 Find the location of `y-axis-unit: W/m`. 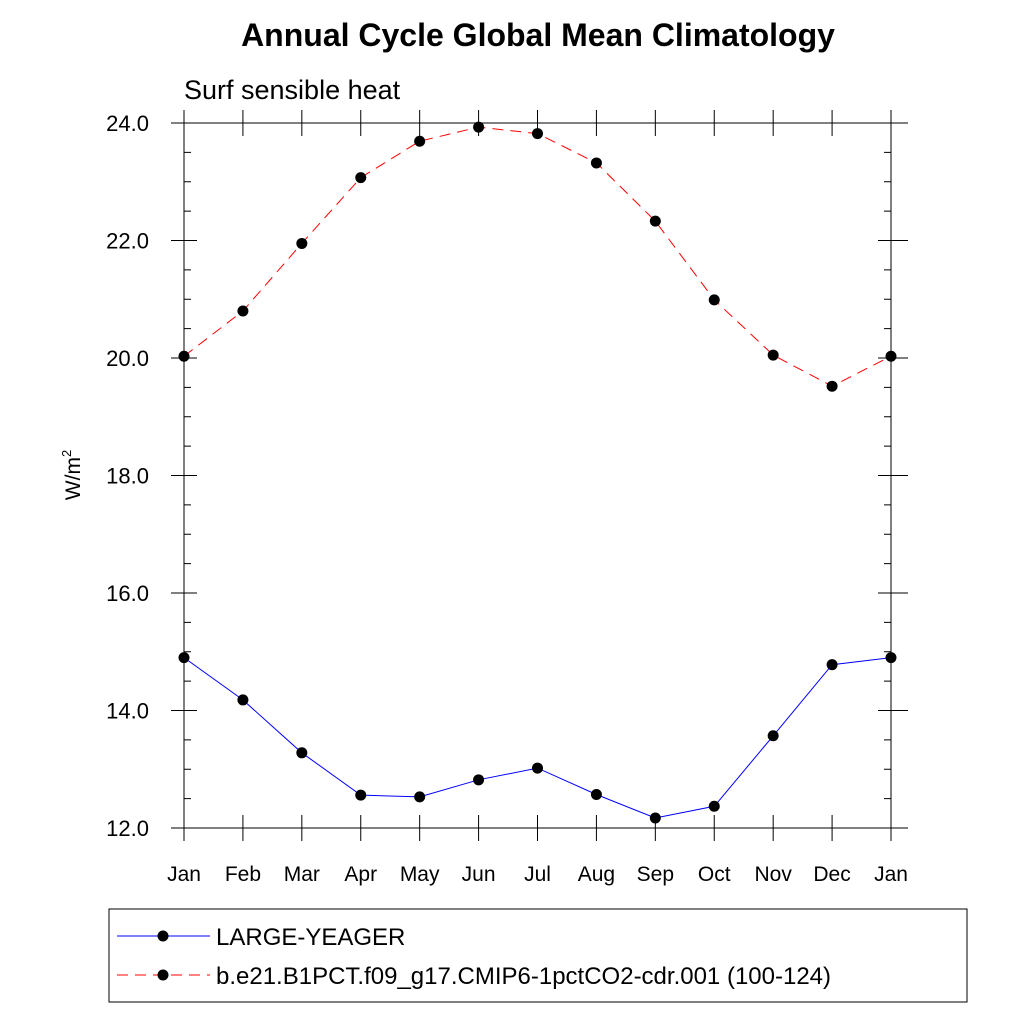

y-axis-unit: W/m is located at coordinates (73, 478).